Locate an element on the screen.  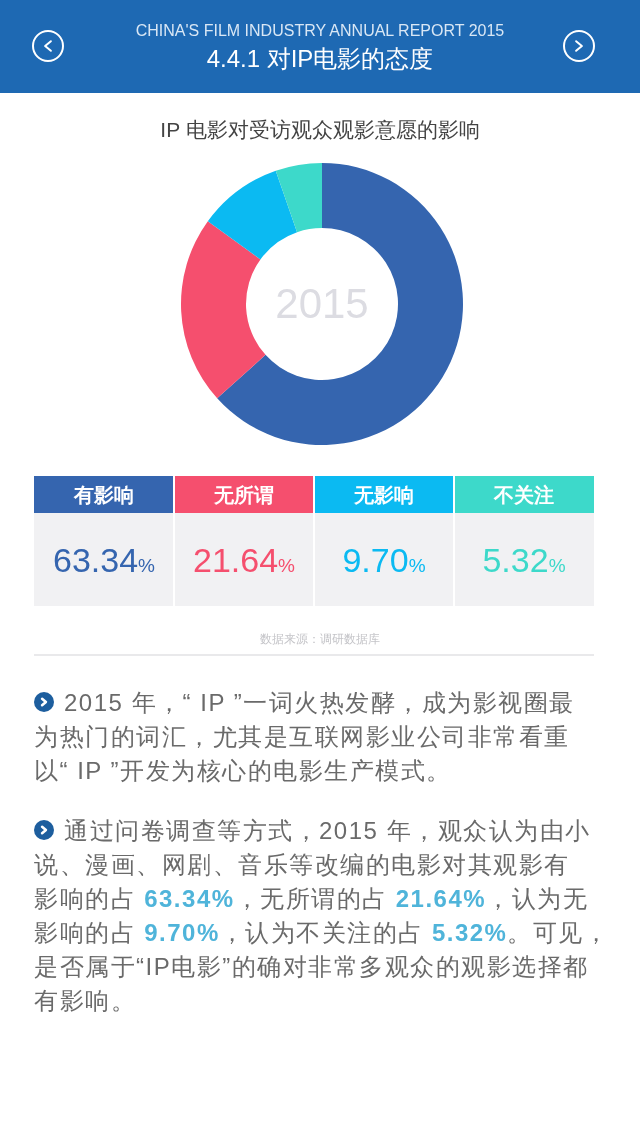
data-label: 21.64% is located at coordinates (244, 559).